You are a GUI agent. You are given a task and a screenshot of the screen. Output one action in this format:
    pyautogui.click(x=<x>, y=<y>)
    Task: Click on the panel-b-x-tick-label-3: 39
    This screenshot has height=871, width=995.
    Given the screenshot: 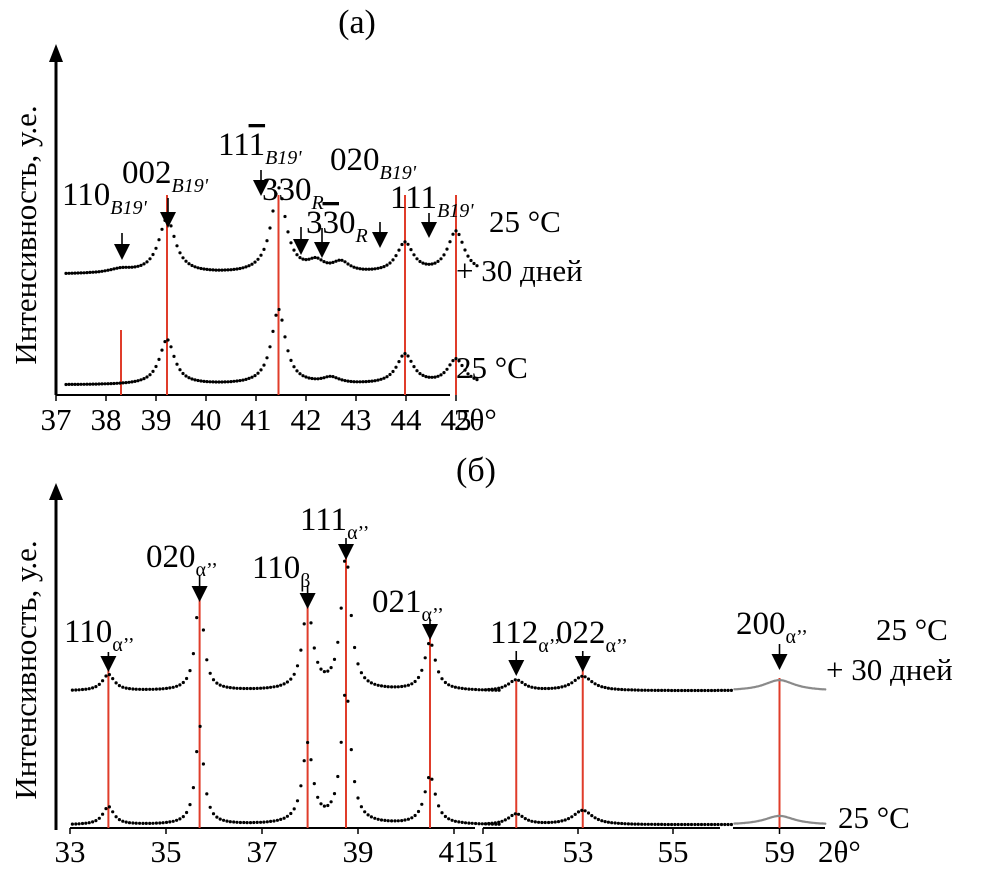 What is the action you would take?
    pyautogui.click(x=358, y=851)
    